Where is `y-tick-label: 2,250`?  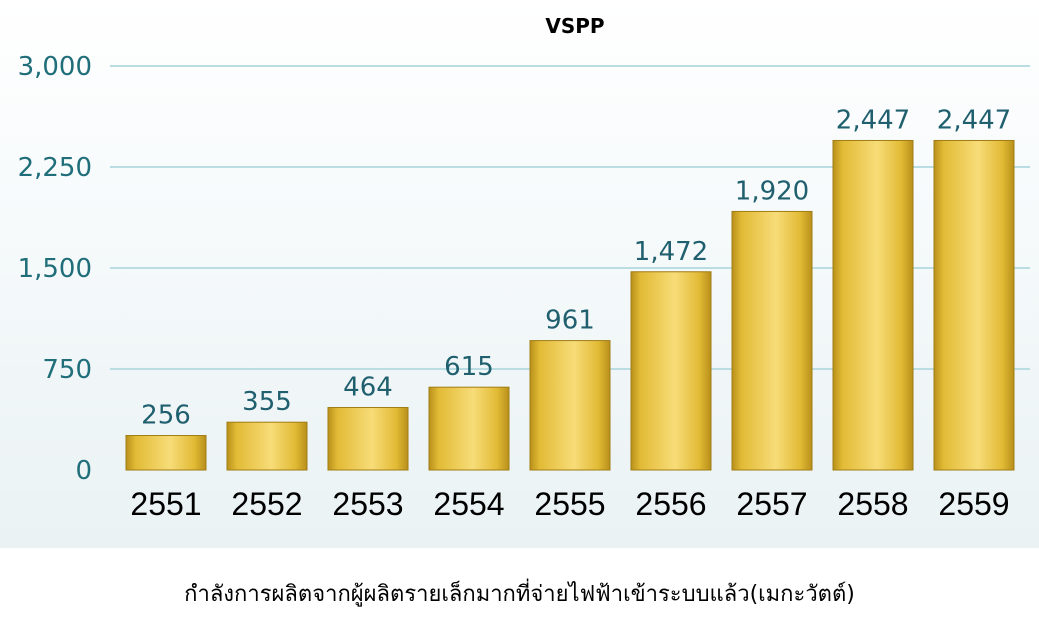
y-tick-label: 2,250 is located at coordinates (55, 168).